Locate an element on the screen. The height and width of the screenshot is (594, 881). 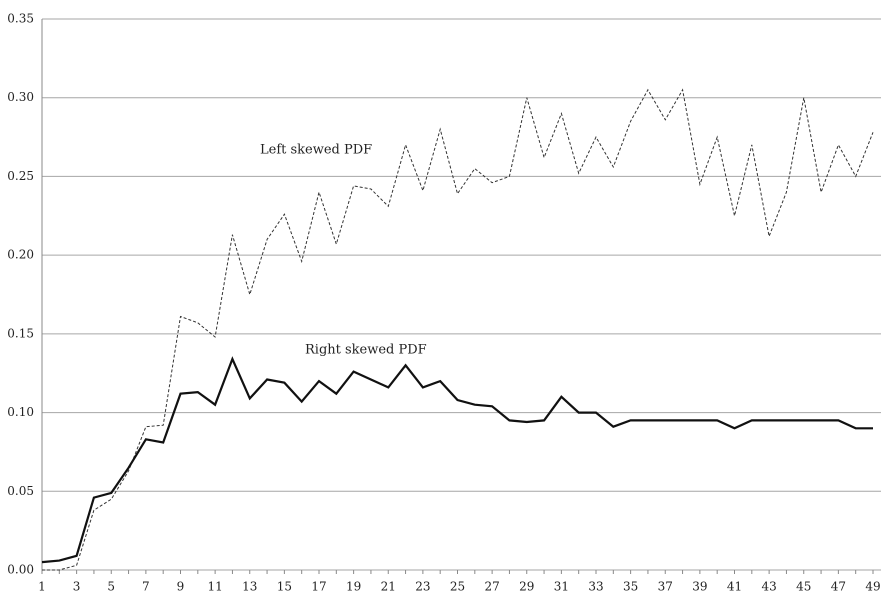
series-label: Right skewed PDF is located at coordinates (366, 350).